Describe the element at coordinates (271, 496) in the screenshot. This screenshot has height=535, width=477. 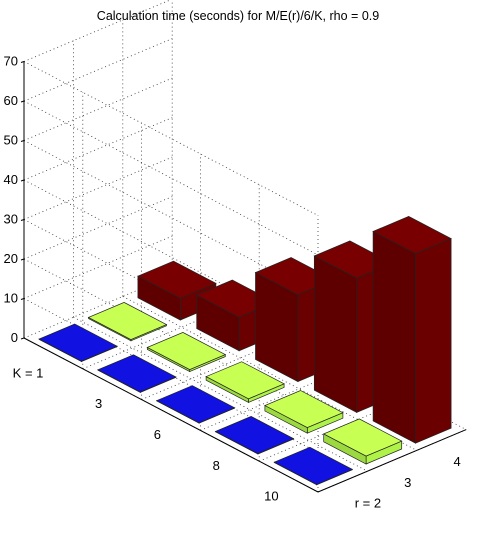
I see `k-tick-label: 10` at that location.